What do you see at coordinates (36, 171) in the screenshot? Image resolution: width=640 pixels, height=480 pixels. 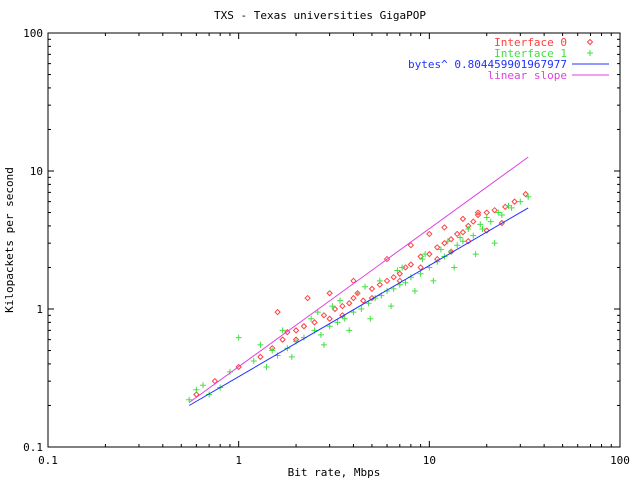 I see `y-tick-label: 10` at bounding box center [36, 171].